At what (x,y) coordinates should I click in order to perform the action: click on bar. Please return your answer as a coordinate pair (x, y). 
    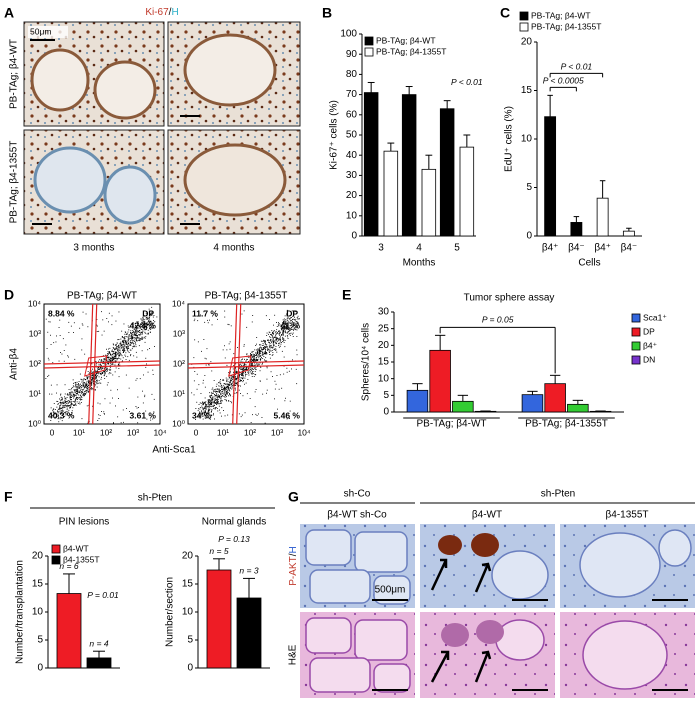
    Looking at the image, I should click on (69, 631).